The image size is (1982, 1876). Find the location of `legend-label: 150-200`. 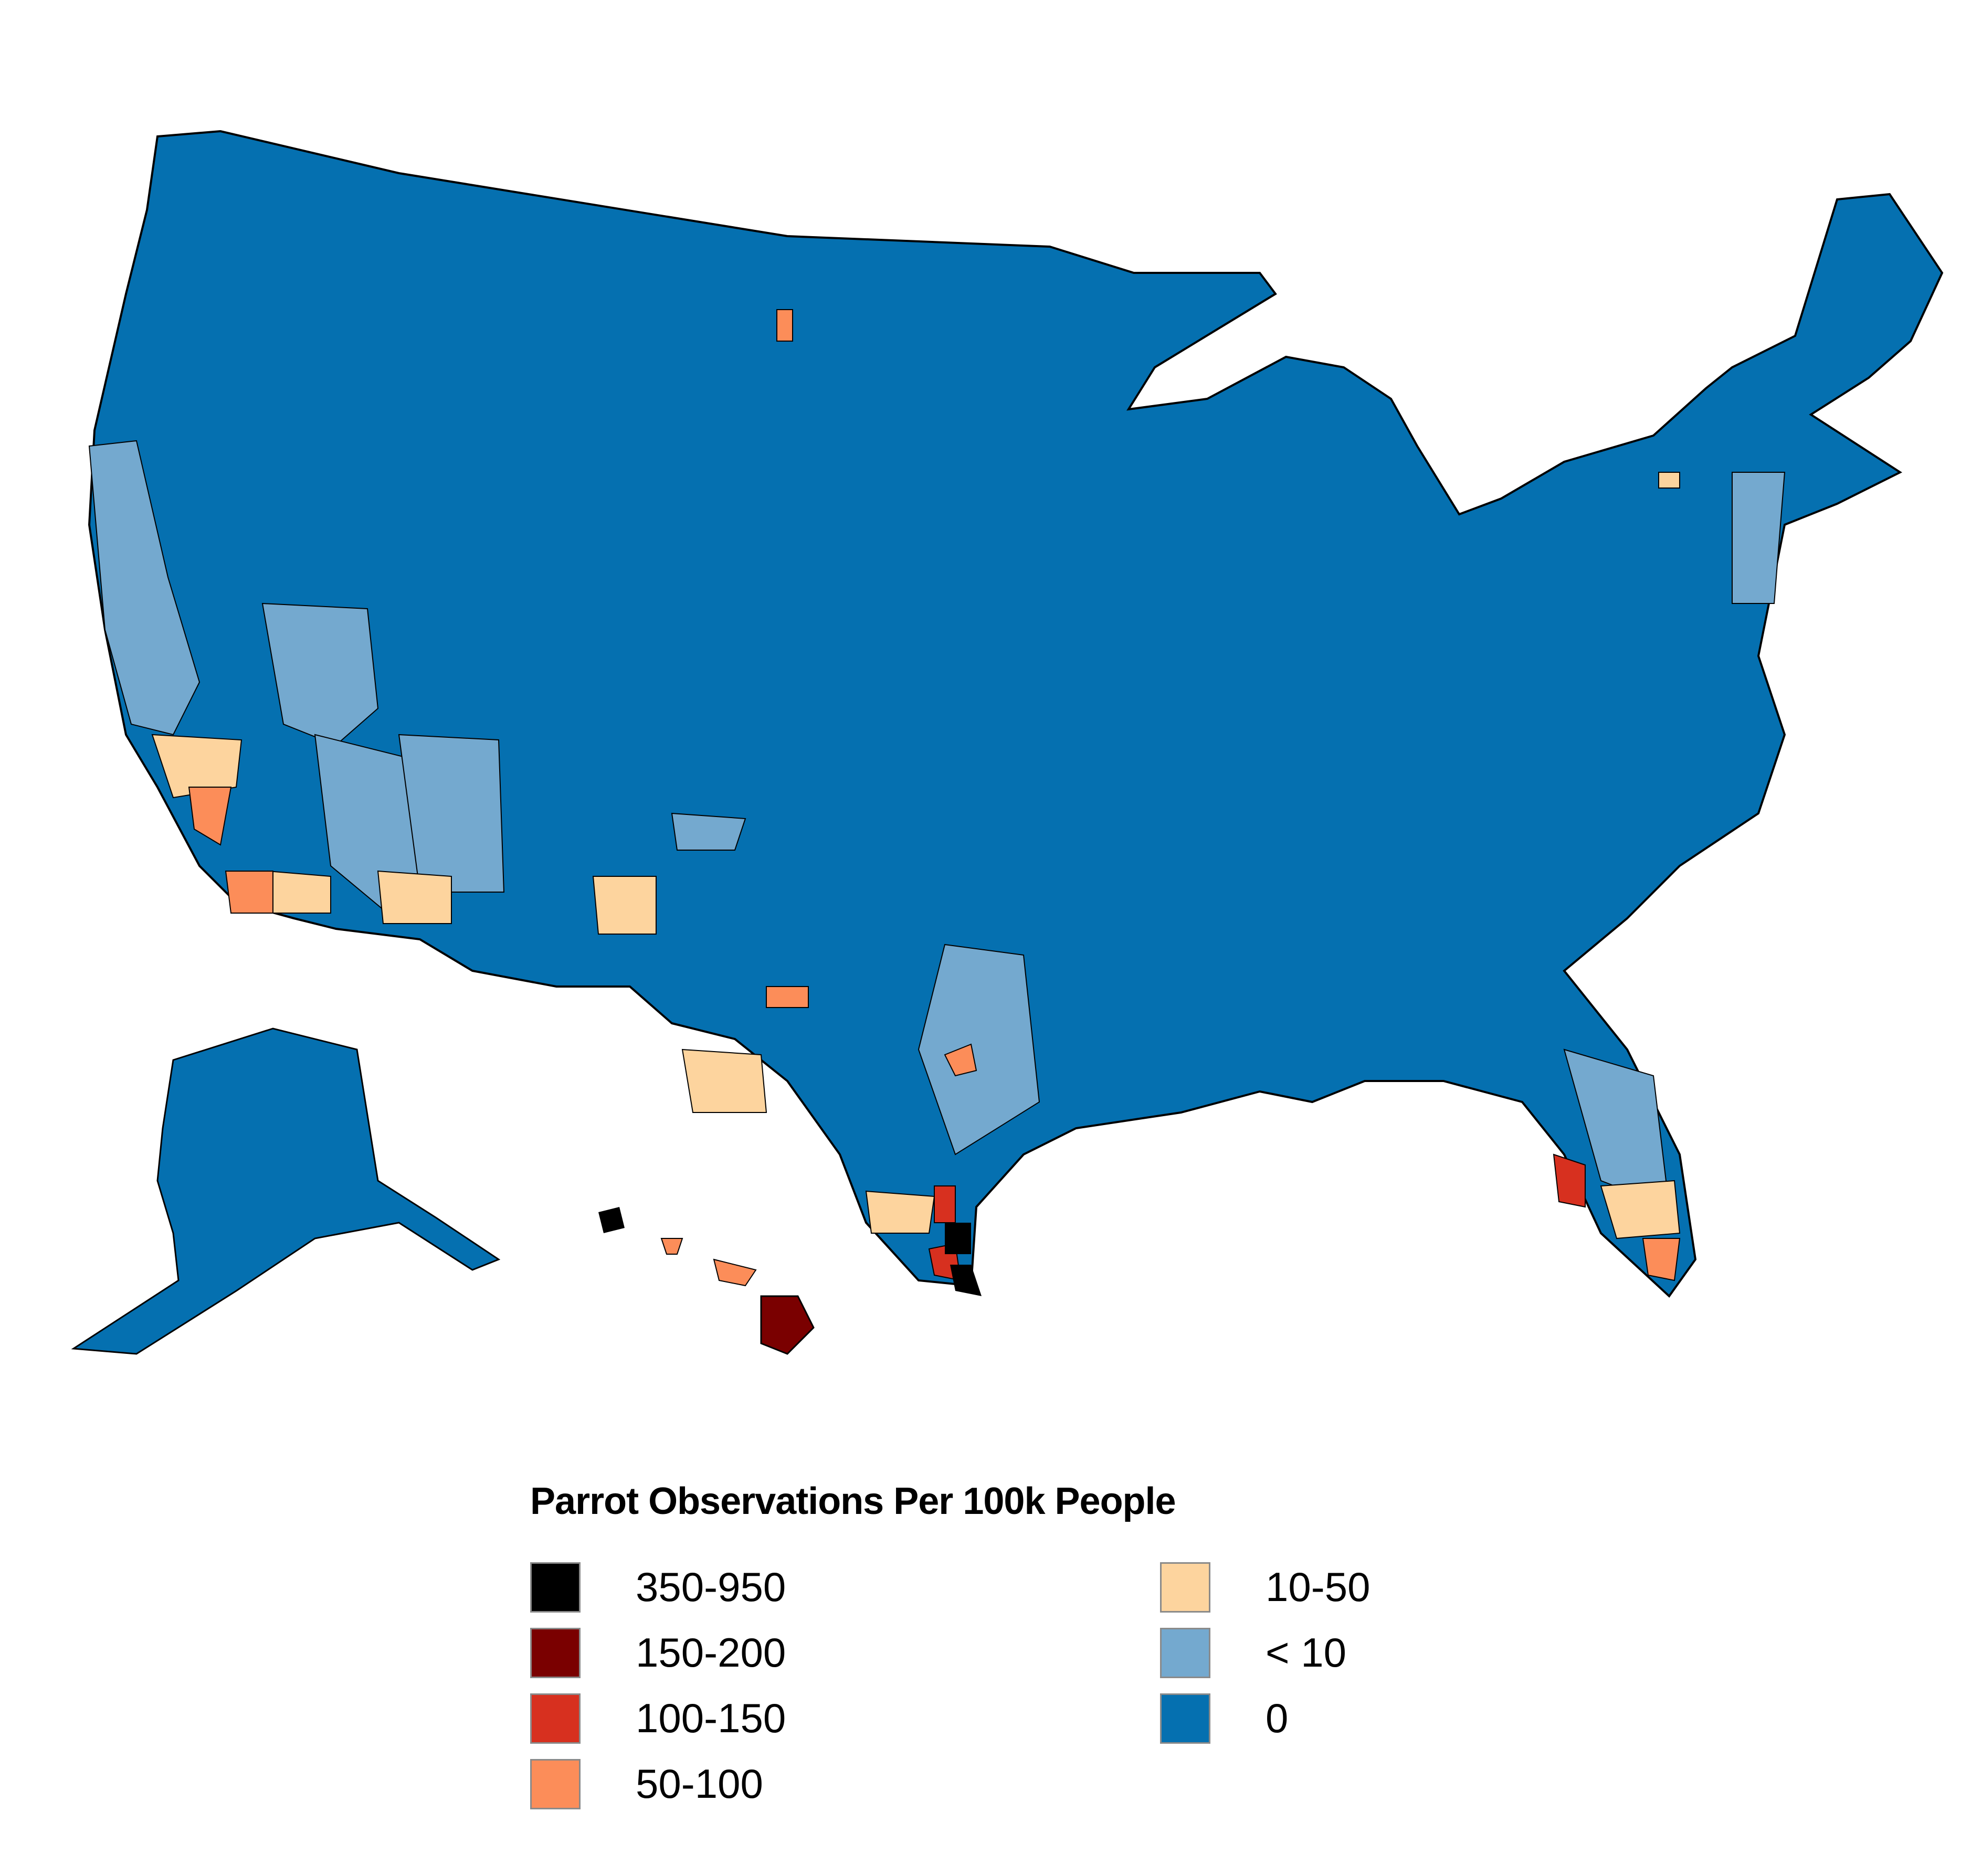

legend-label: 150-200 is located at coordinates (711, 1652).